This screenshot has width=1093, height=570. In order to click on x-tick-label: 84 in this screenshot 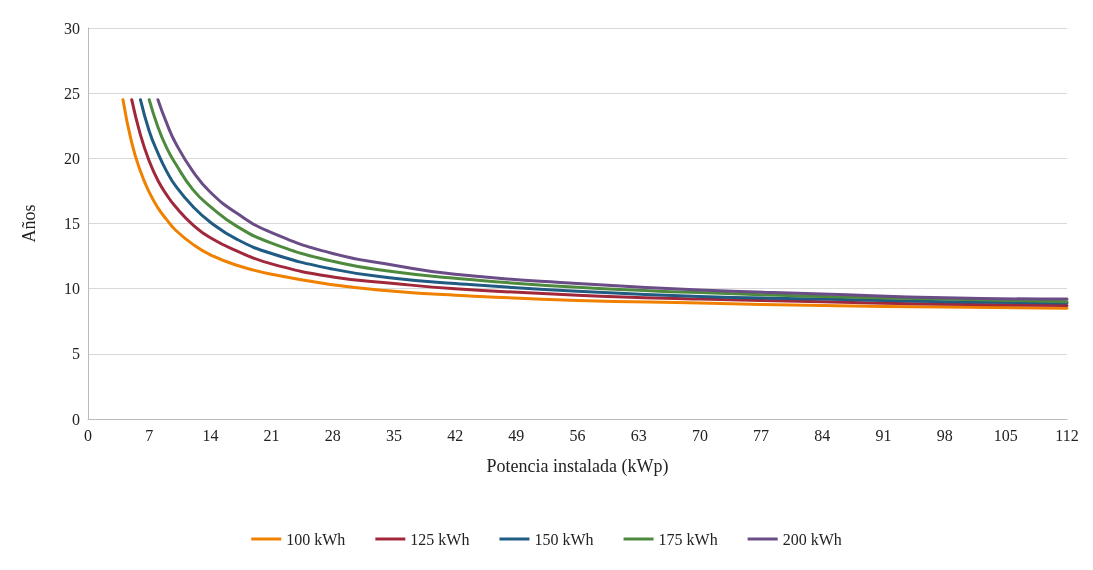, I will do `click(822, 435)`.